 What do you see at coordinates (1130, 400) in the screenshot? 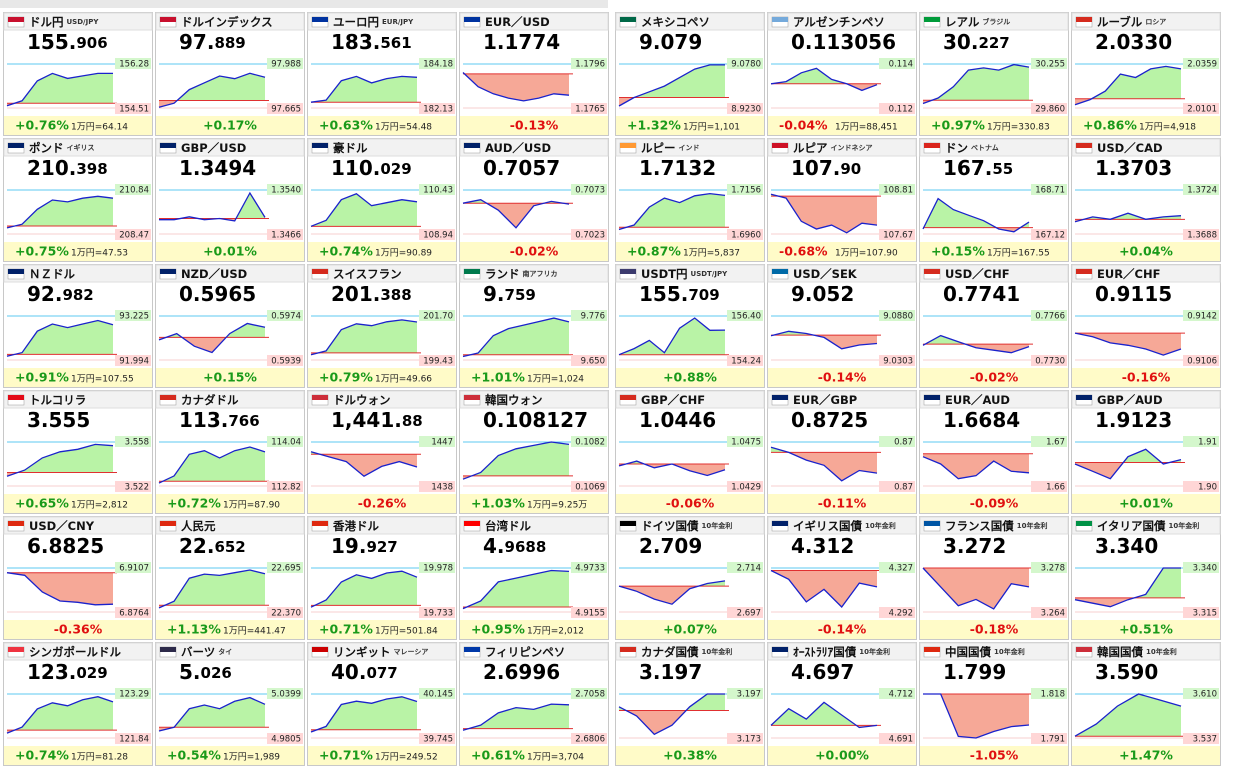
I see `quote-name: GBP／AUD` at bounding box center [1130, 400].